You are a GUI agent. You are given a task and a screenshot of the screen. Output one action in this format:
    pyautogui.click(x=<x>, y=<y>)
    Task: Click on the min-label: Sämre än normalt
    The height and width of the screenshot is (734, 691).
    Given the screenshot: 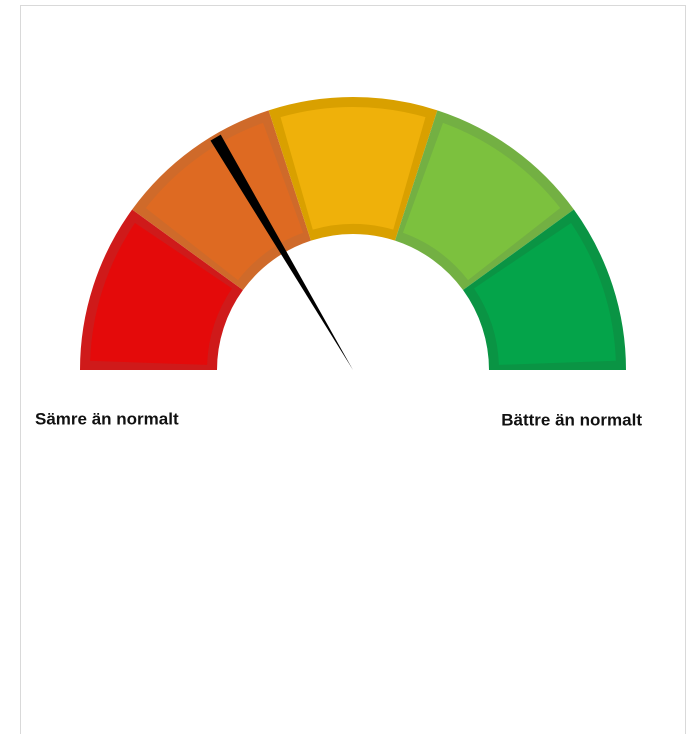 What is the action you would take?
    pyautogui.click(x=107, y=418)
    